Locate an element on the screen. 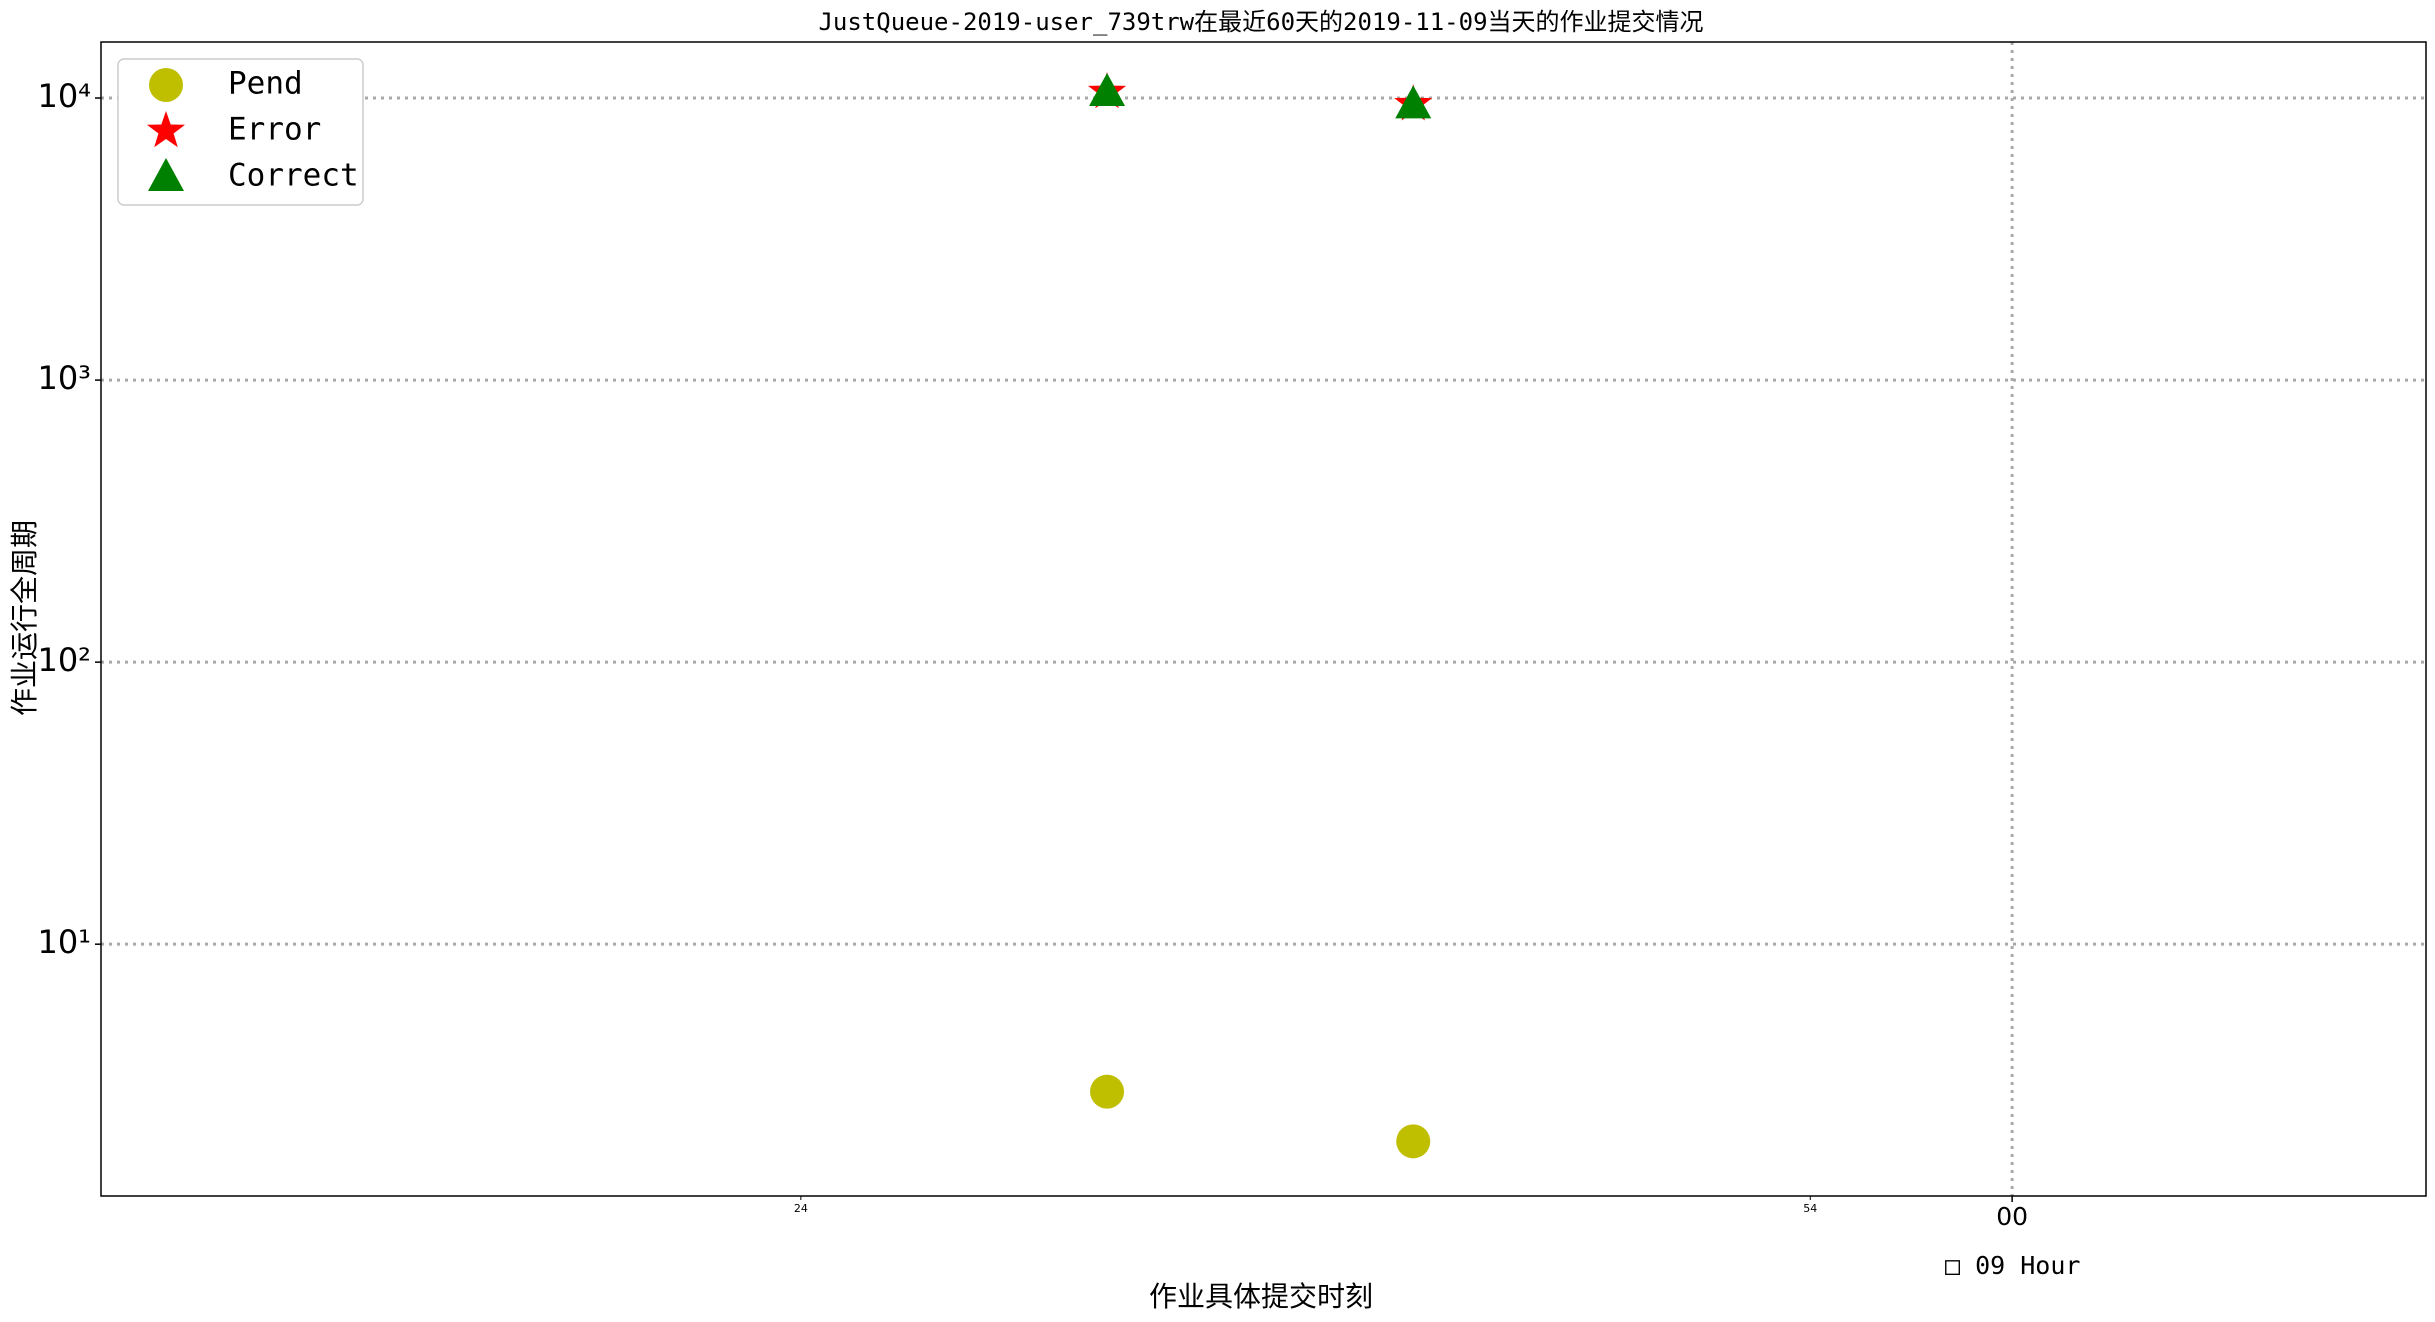 The width and height of the screenshot is (2435, 1322). y-tick-label: 10² is located at coordinates (64, 660).